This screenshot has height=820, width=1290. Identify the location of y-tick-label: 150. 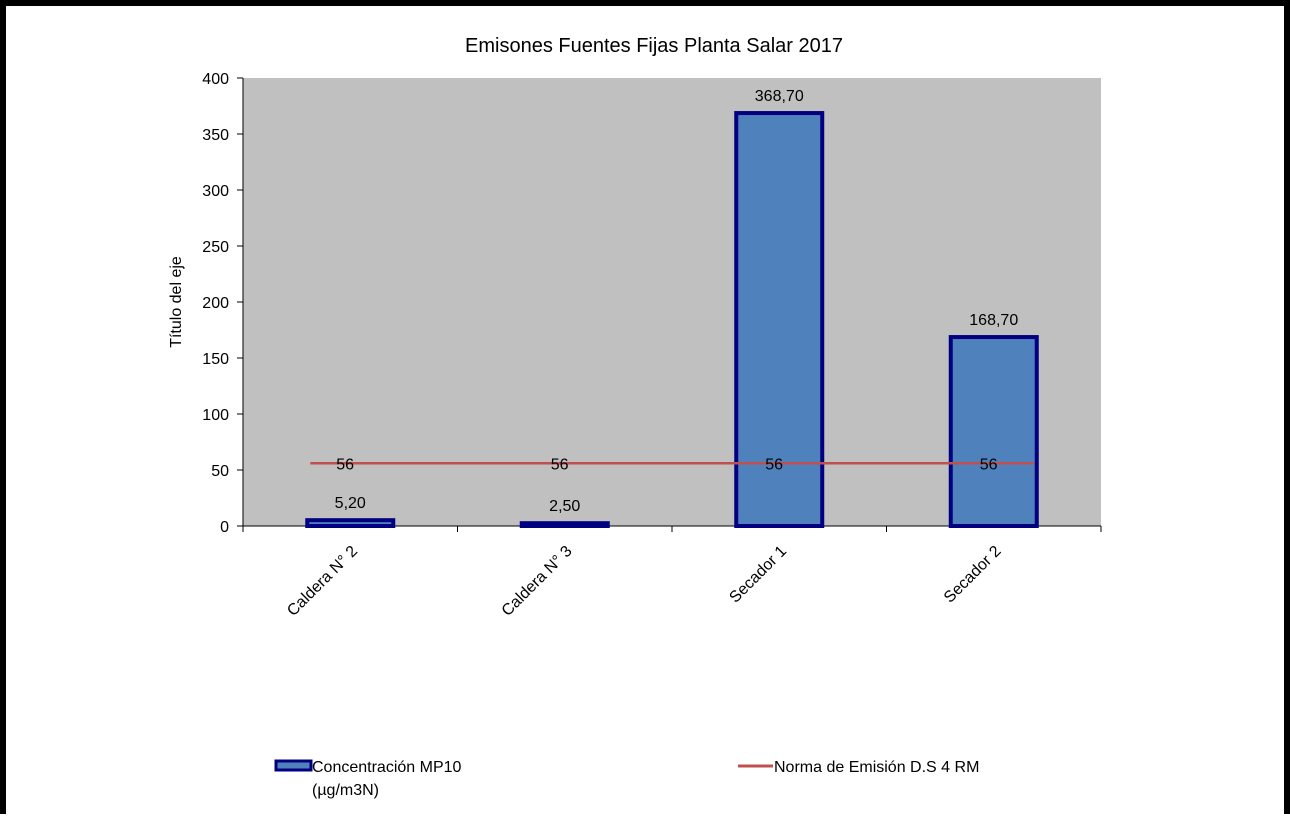
(215, 359).